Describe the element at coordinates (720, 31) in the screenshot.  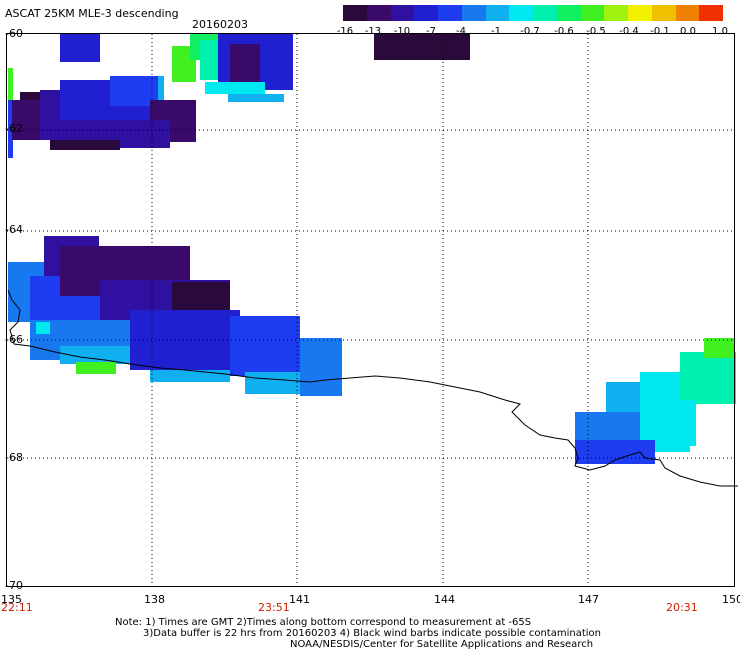
I see `colorbar-tick-label: 1.0` at that location.